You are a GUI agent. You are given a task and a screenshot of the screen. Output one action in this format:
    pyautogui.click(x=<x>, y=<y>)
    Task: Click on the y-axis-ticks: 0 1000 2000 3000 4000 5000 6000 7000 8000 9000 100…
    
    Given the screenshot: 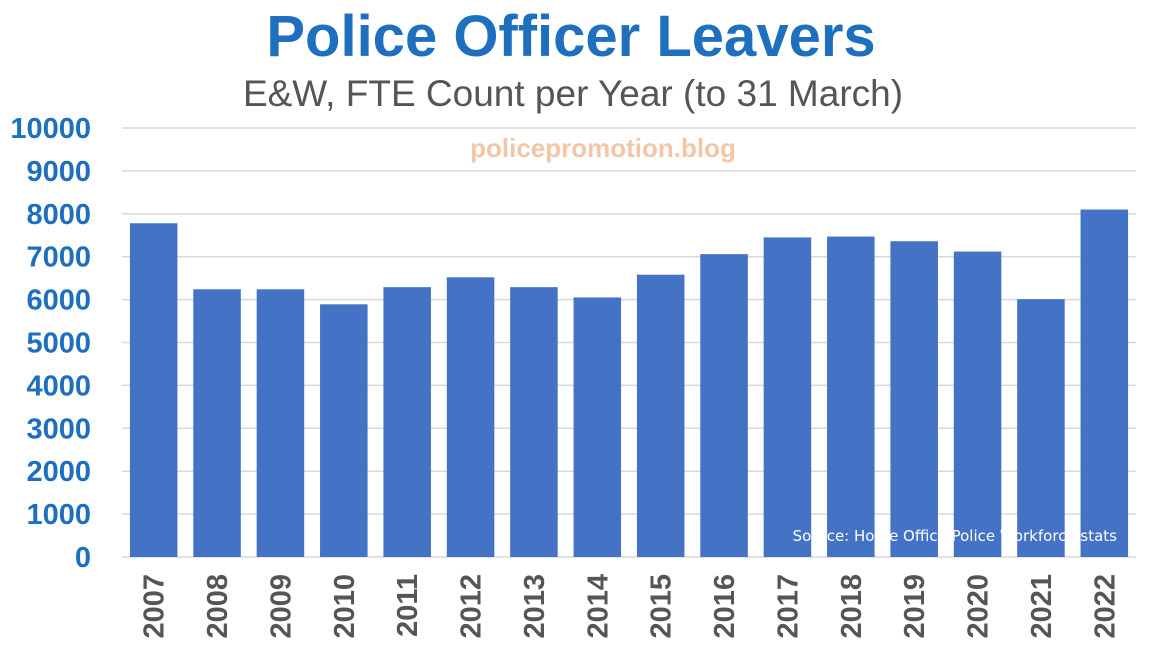 What is the action you would take?
    pyautogui.click(x=50, y=343)
    